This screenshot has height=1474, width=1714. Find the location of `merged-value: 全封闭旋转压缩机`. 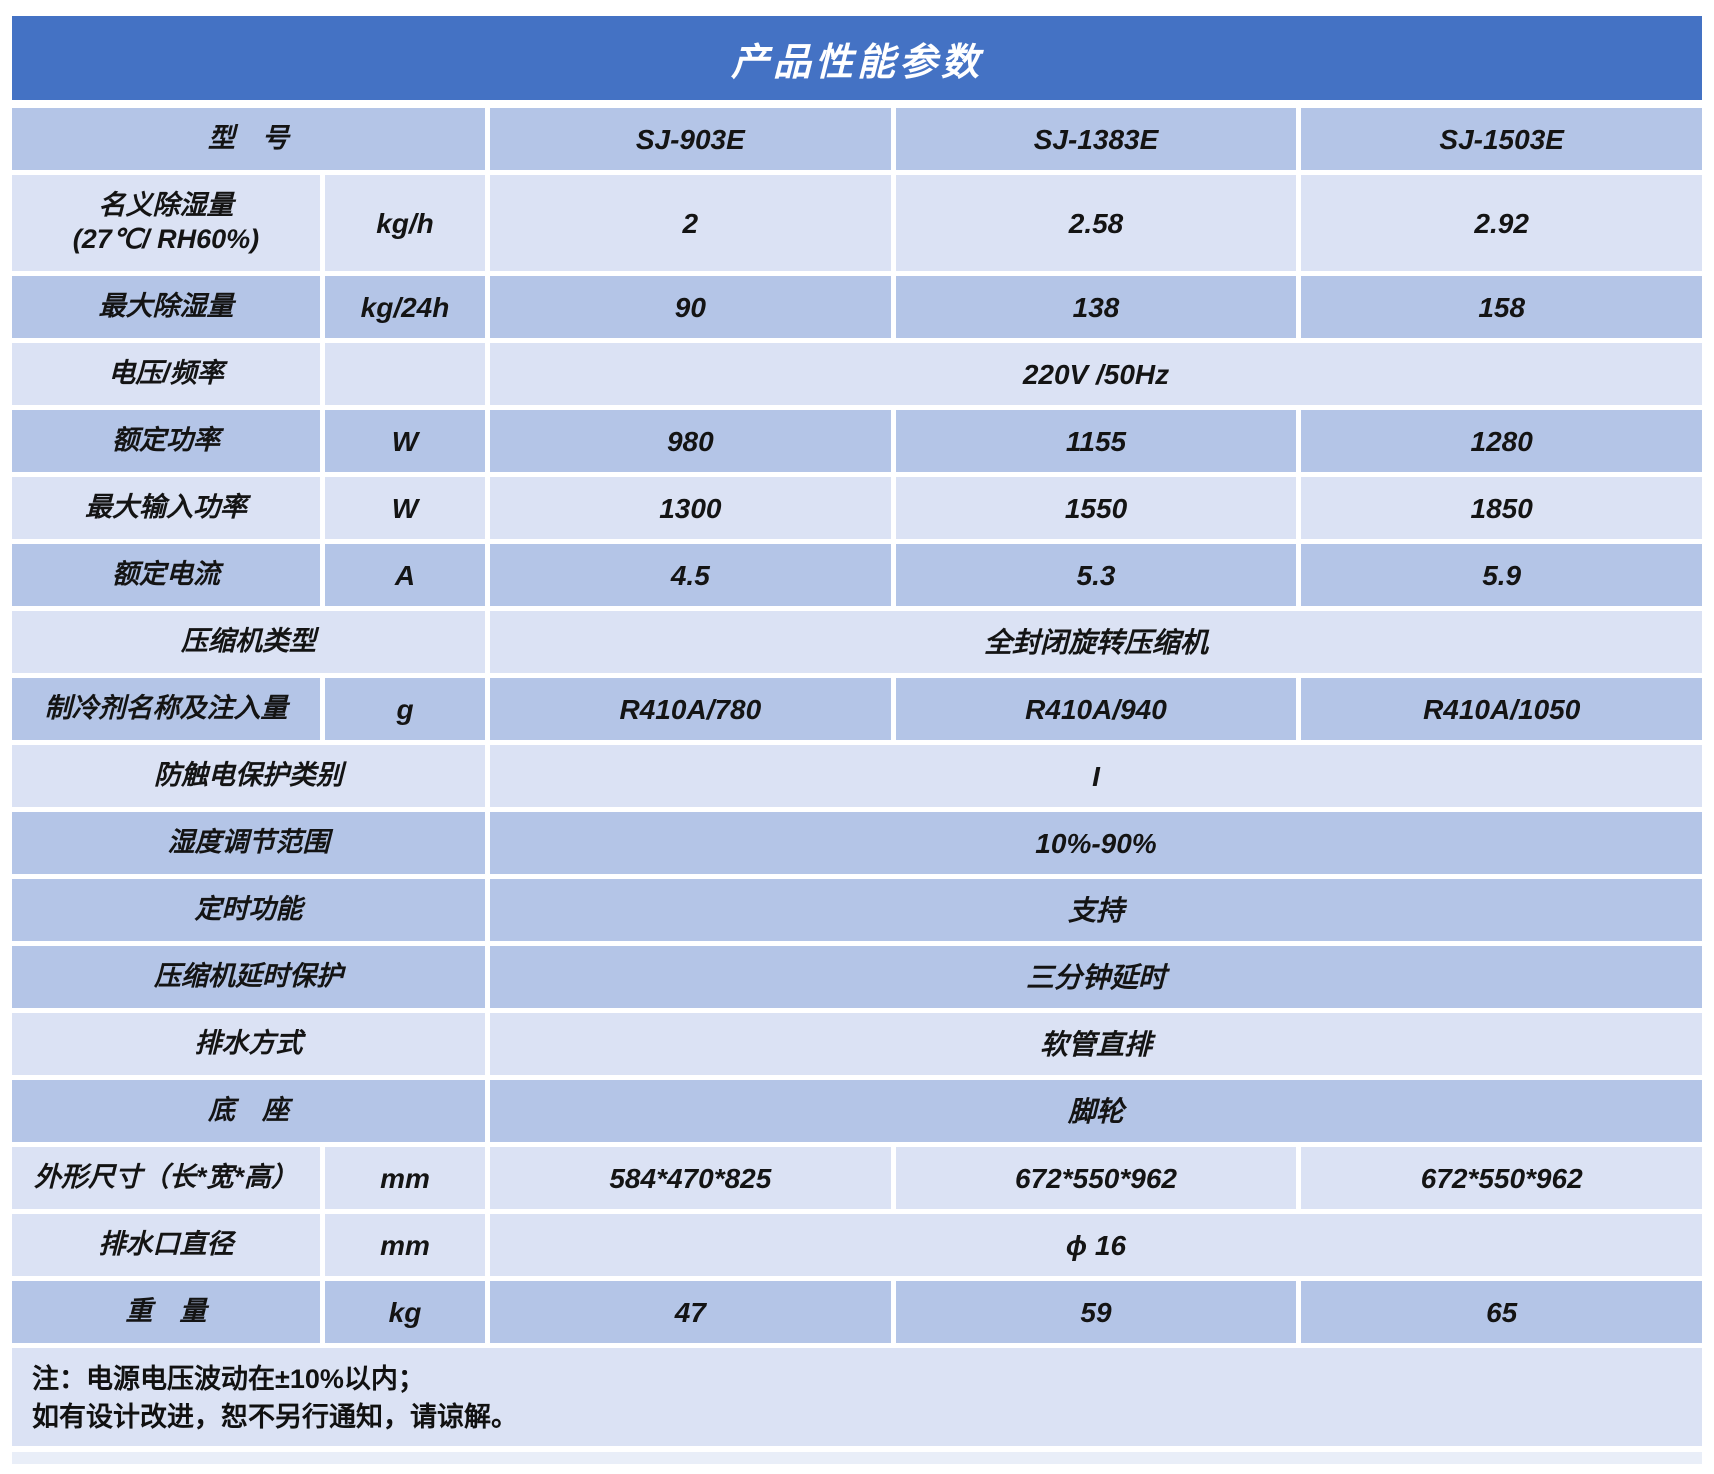

merged-value: 全封闭旋转压缩机 is located at coordinates (1096, 642).